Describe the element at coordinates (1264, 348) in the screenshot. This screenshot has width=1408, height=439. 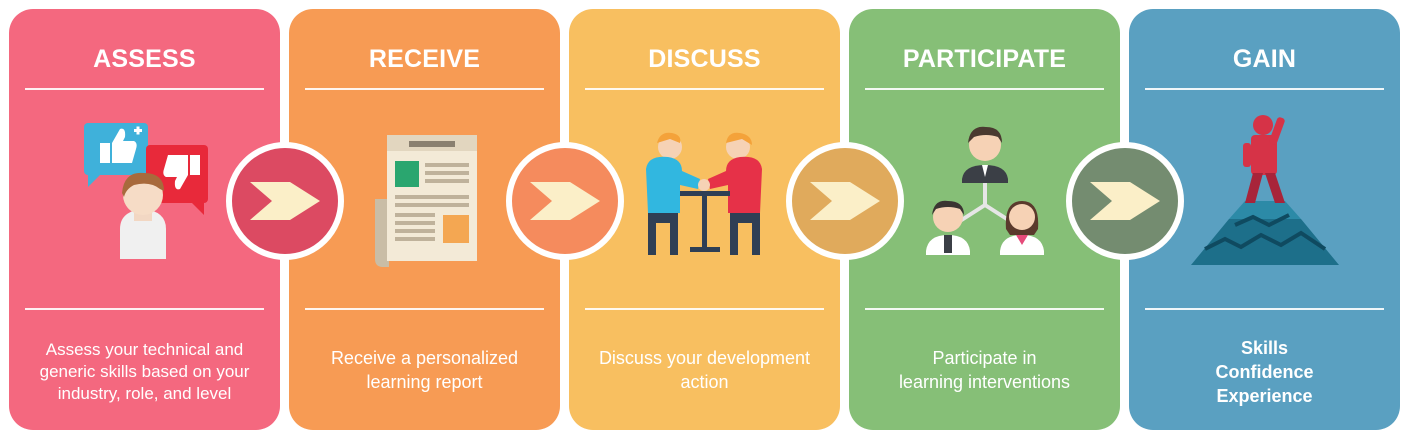
I see `description-line: Skills` at that location.